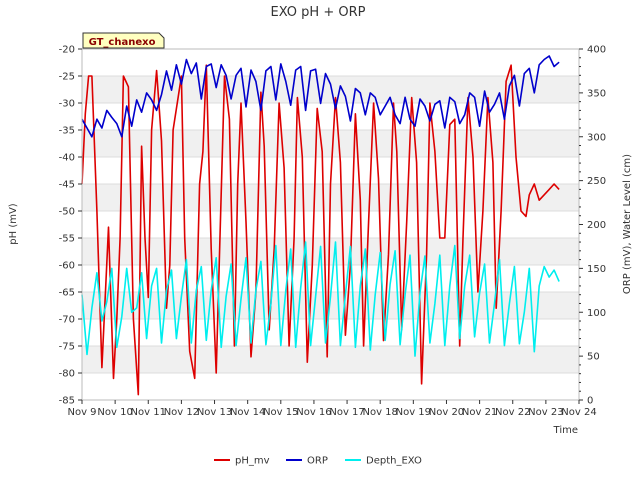 The width and height of the screenshot is (640, 480). Describe the element at coordinates (67, 212) in the screenshot. I see `left-axis-tick-label: -50` at that location.